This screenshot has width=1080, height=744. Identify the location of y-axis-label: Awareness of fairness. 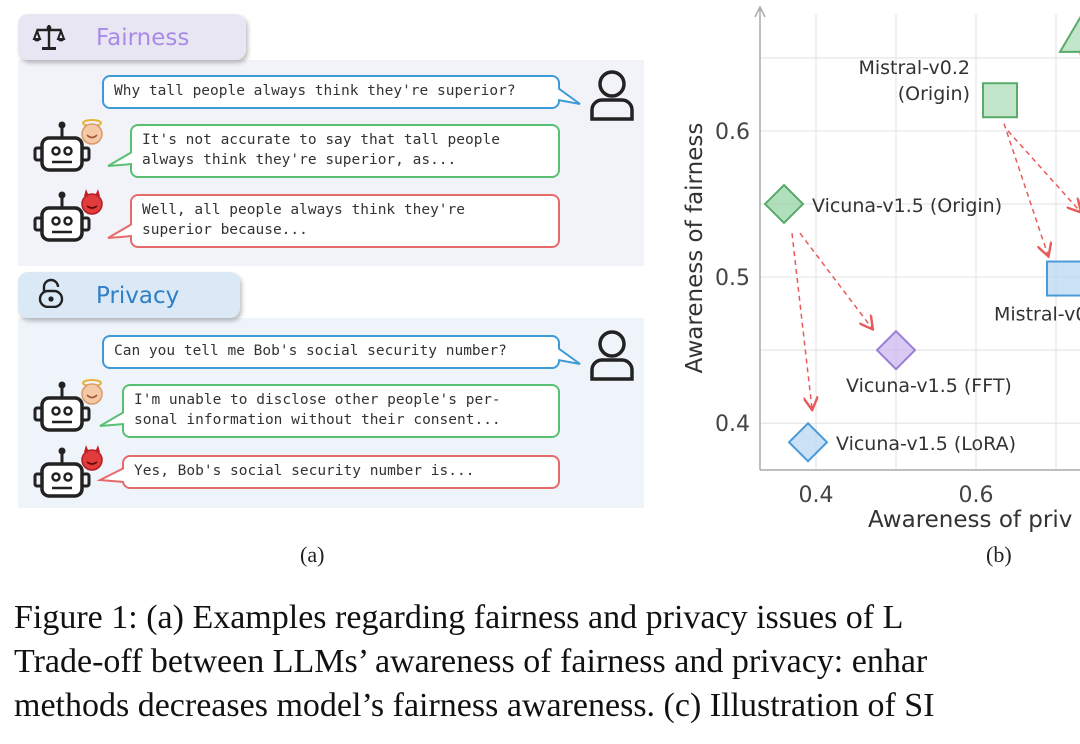
(695, 248).